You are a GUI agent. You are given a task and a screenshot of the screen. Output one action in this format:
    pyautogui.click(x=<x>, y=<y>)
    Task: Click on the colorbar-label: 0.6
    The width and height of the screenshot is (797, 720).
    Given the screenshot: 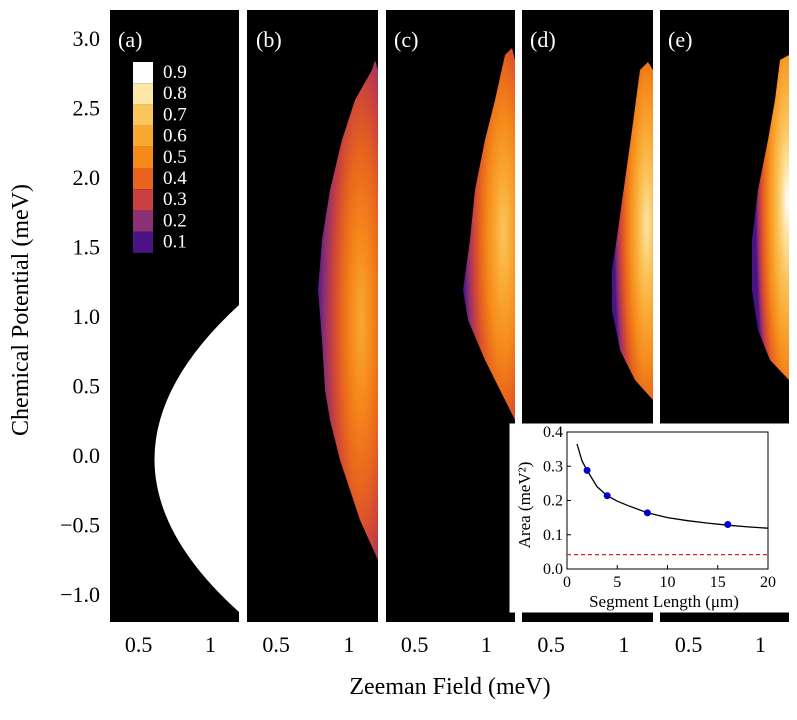 What is the action you would take?
    pyautogui.click(x=175, y=136)
    